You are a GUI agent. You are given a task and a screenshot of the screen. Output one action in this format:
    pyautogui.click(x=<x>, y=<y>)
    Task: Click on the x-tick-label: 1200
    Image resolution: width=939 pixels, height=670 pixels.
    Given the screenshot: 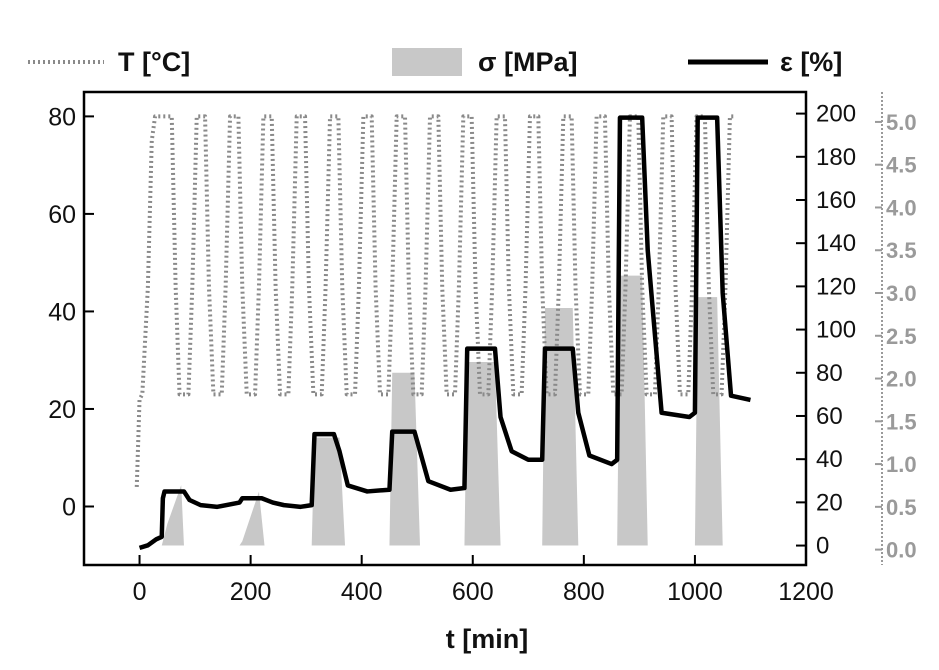 What is the action you would take?
    pyautogui.click(x=806, y=592)
    